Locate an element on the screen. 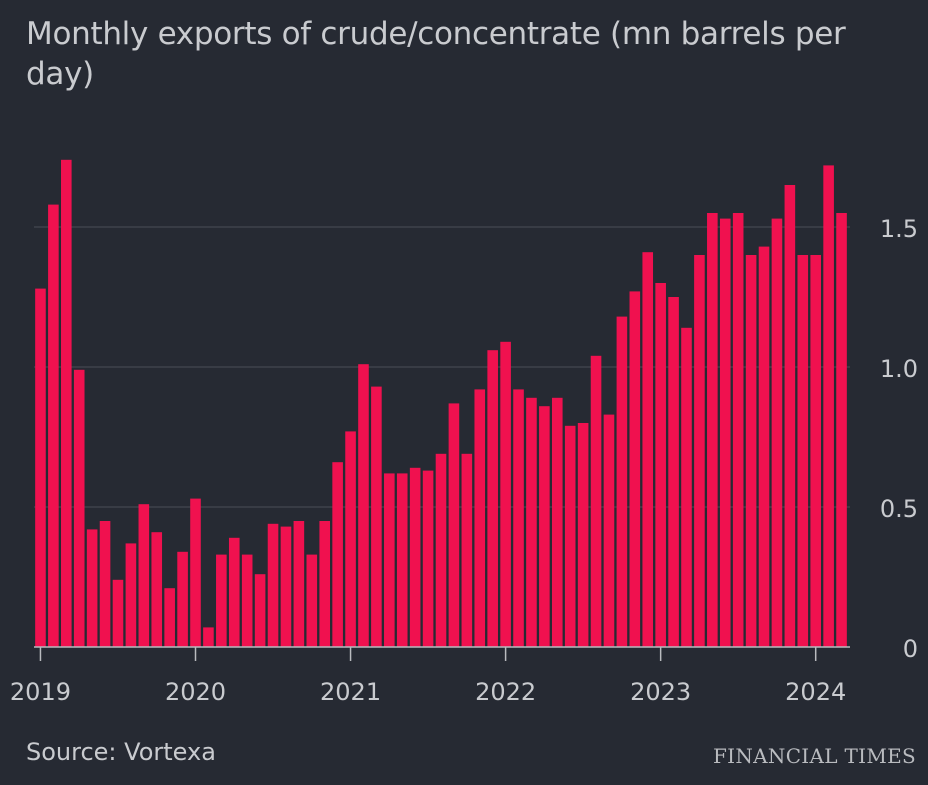 This screenshot has width=928, height=785. y-tick-label: 0.5 is located at coordinates (899, 509).